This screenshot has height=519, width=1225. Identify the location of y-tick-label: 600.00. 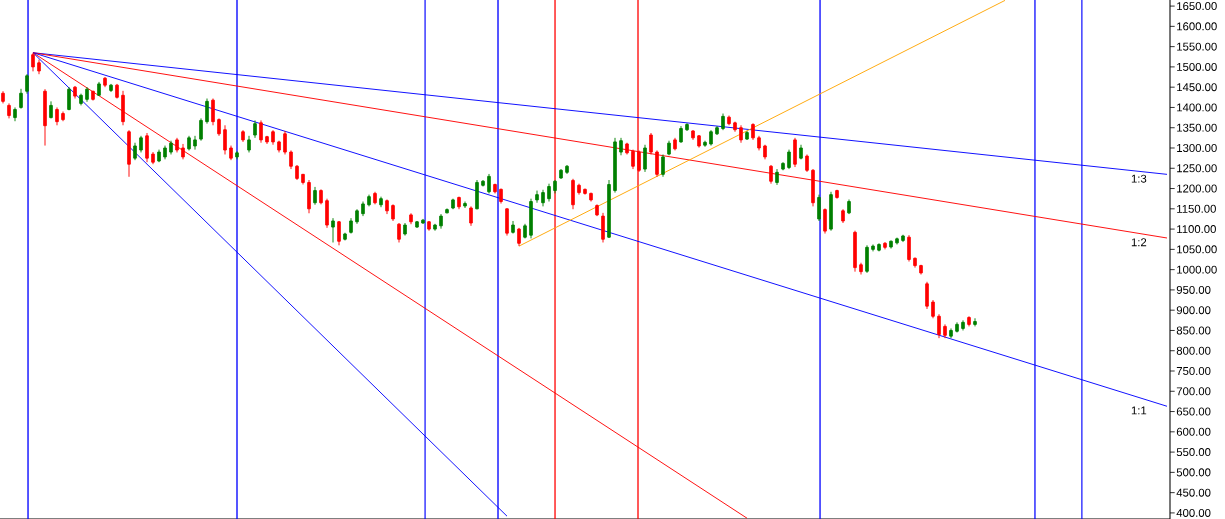
(1193, 431).